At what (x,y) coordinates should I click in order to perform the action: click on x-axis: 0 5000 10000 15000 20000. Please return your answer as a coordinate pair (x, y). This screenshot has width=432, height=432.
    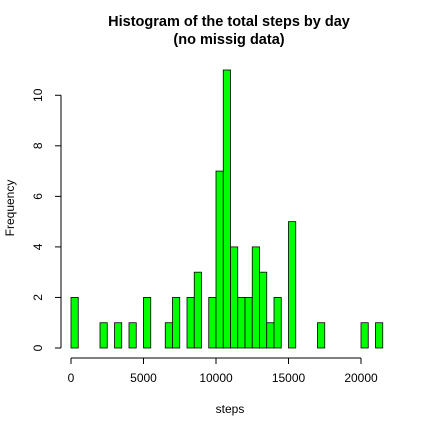
    Looking at the image, I should click on (223, 371).